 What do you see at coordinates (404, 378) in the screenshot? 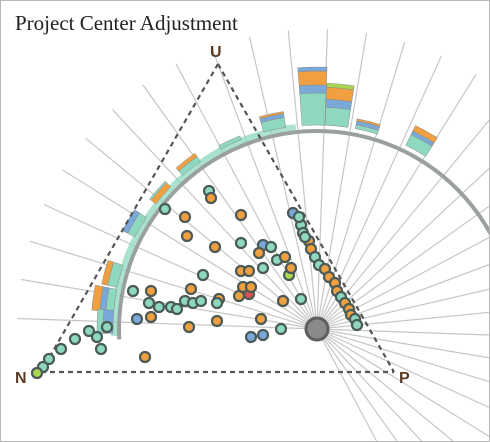
I see `vertex-label-p: P` at bounding box center [404, 378].